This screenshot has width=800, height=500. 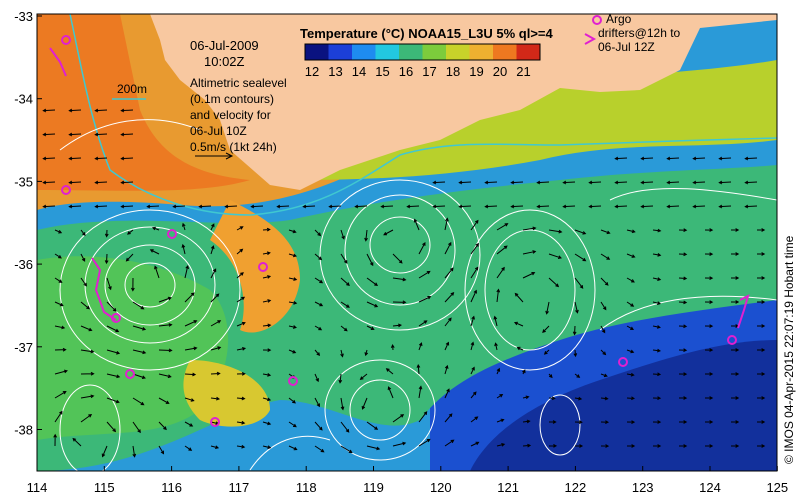 What do you see at coordinates (508, 487) in the screenshot?
I see `x-tick-label: 121` at bounding box center [508, 487].